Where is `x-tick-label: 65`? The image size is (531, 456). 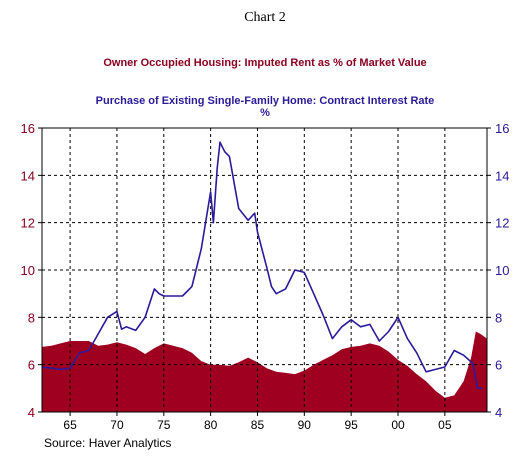
x-tick-label: 65 is located at coordinates (70, 425).